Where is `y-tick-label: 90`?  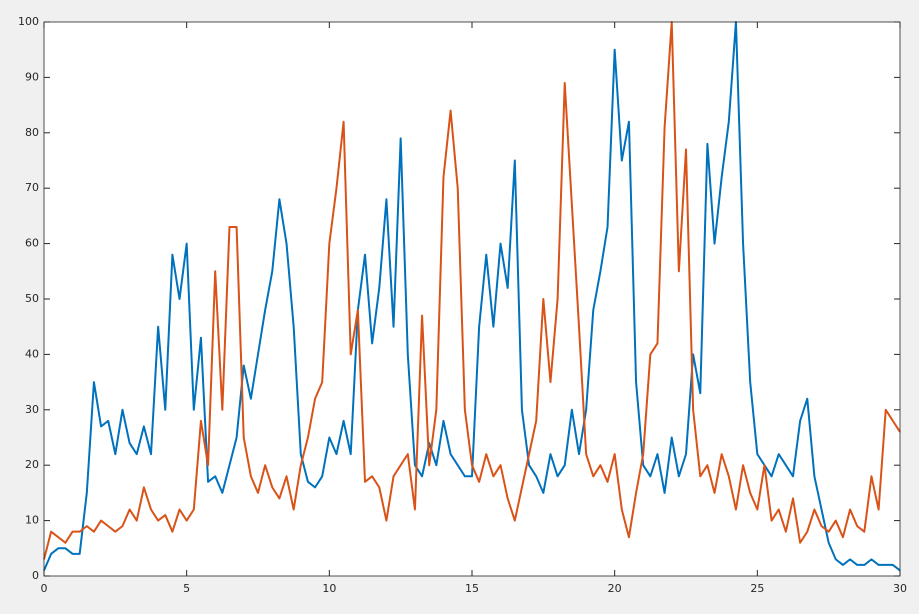
y-tick-label: 90 is located at coordinates (32, 76).